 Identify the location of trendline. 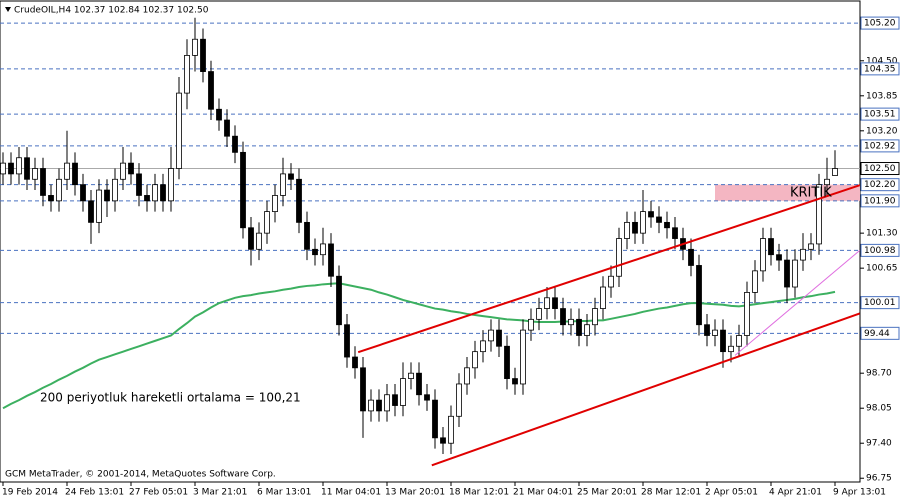
(797, 303).